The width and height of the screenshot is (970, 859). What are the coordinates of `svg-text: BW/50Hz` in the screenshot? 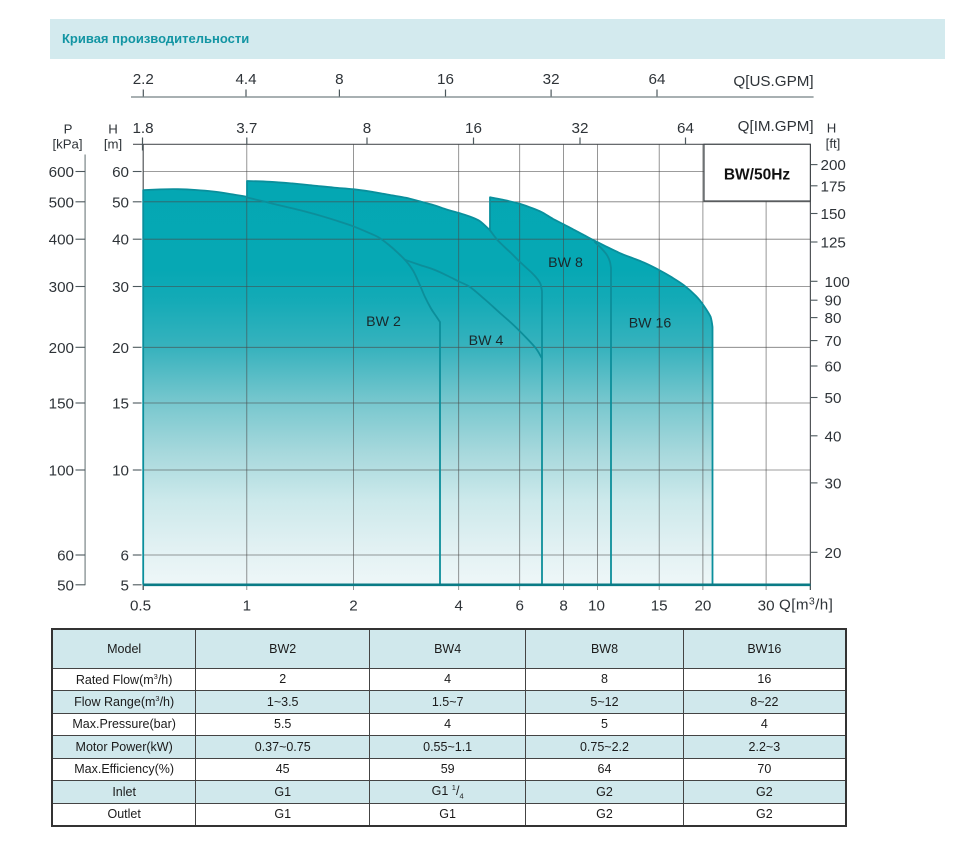 It's located at (757, 175).